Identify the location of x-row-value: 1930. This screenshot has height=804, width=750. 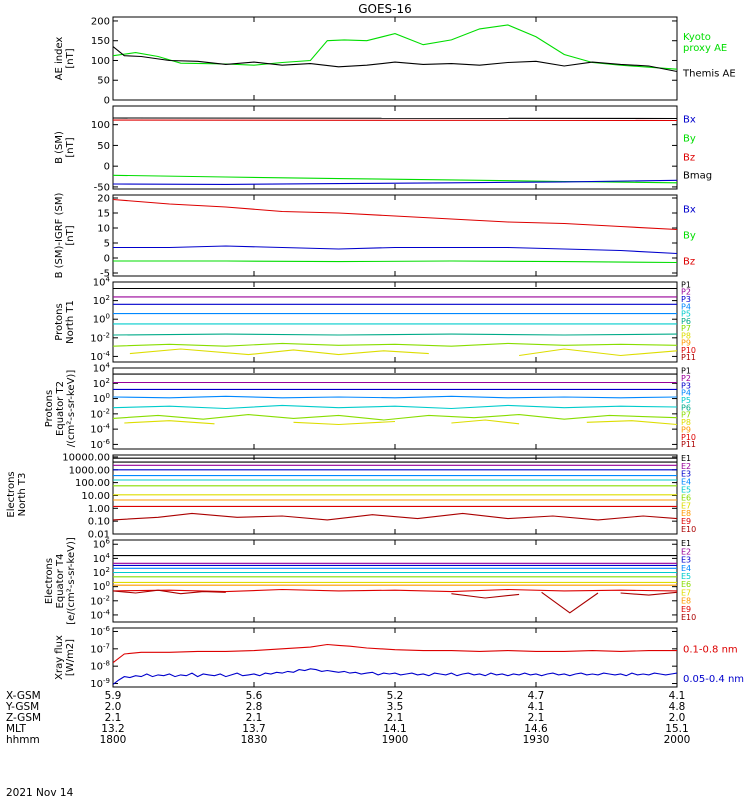
(536, 740).